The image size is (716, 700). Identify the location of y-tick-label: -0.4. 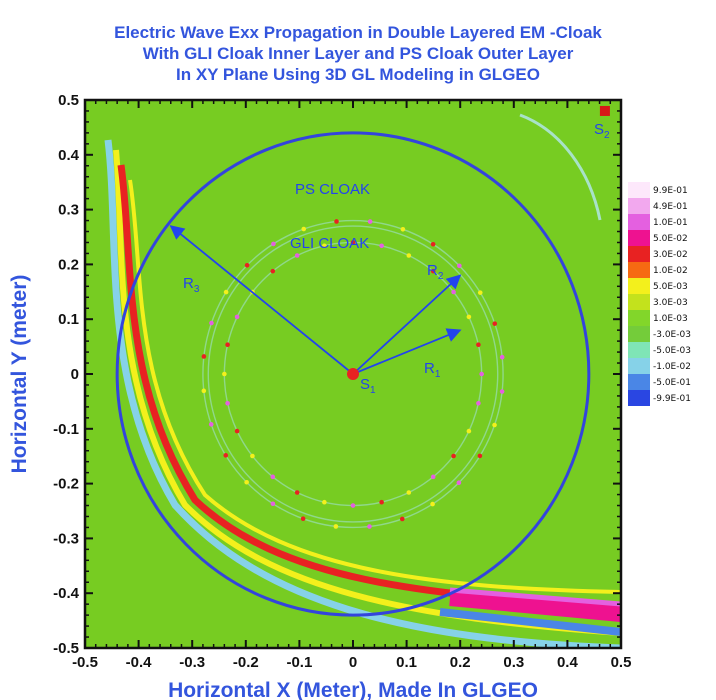
(66, 593).